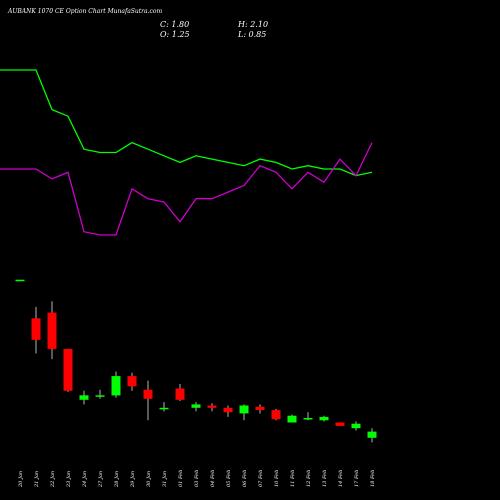  What do you see at coordinates (341, 478) in the screenshot?
I see `x-tick-label: 14 Feb` at bounding box center [341, 478].